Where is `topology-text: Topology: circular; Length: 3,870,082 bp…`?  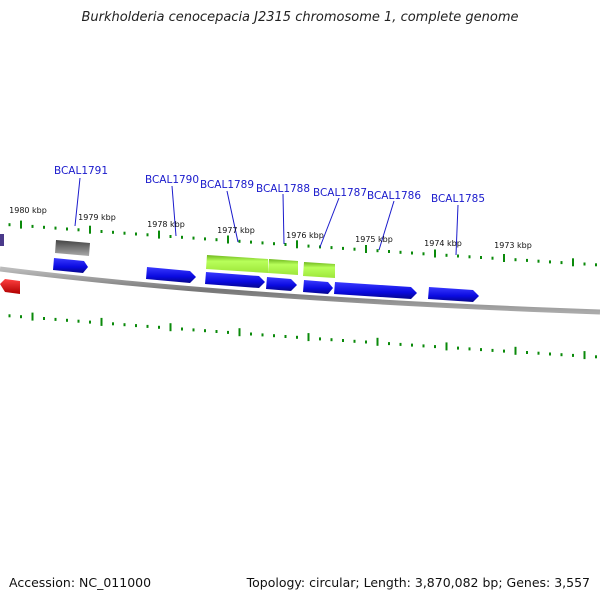
topology-text: Topology: circular; Length: 3,870,082 bp… is located at coordinates (418, 582).